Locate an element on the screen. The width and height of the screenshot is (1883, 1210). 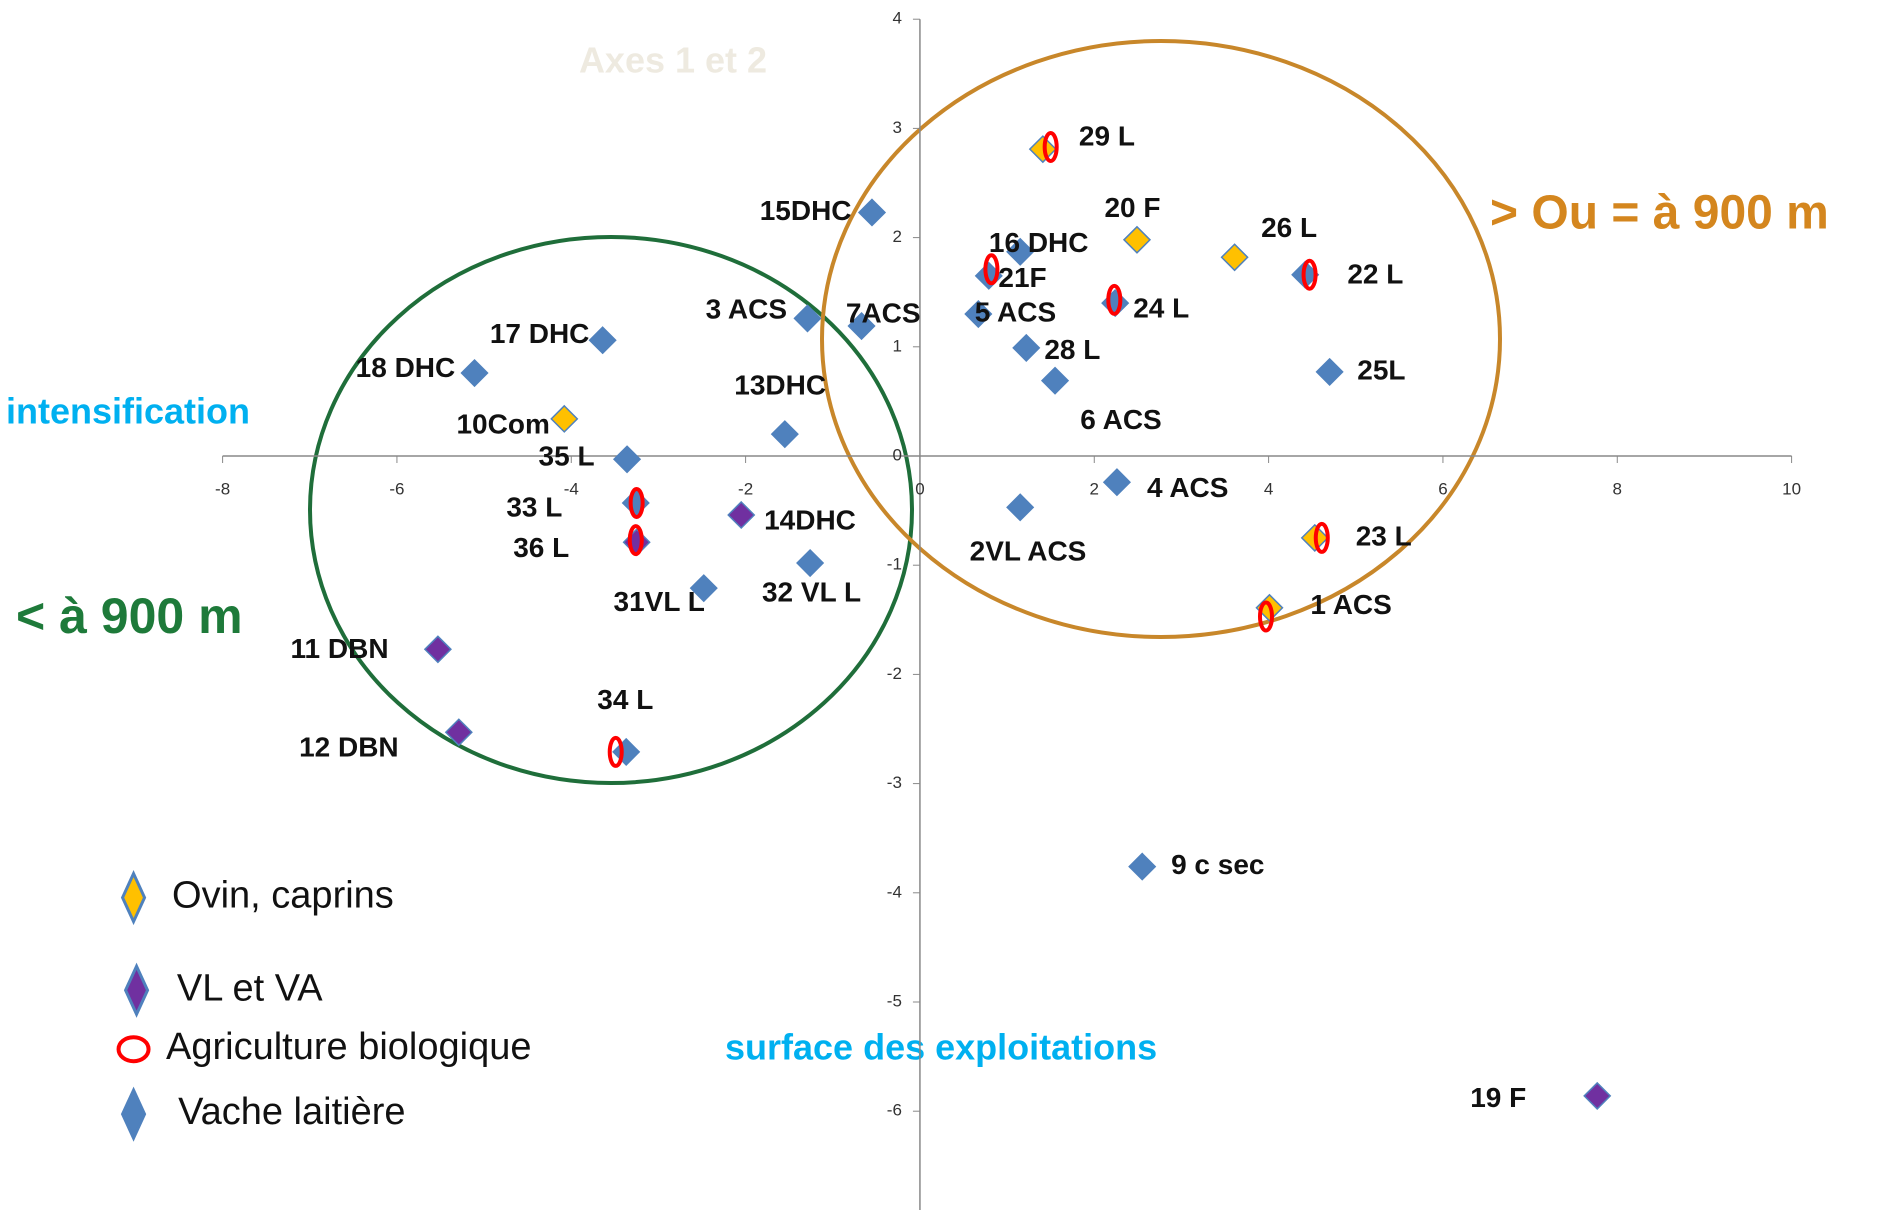
point-label: 28 L is located at coordinates (1072, 349).